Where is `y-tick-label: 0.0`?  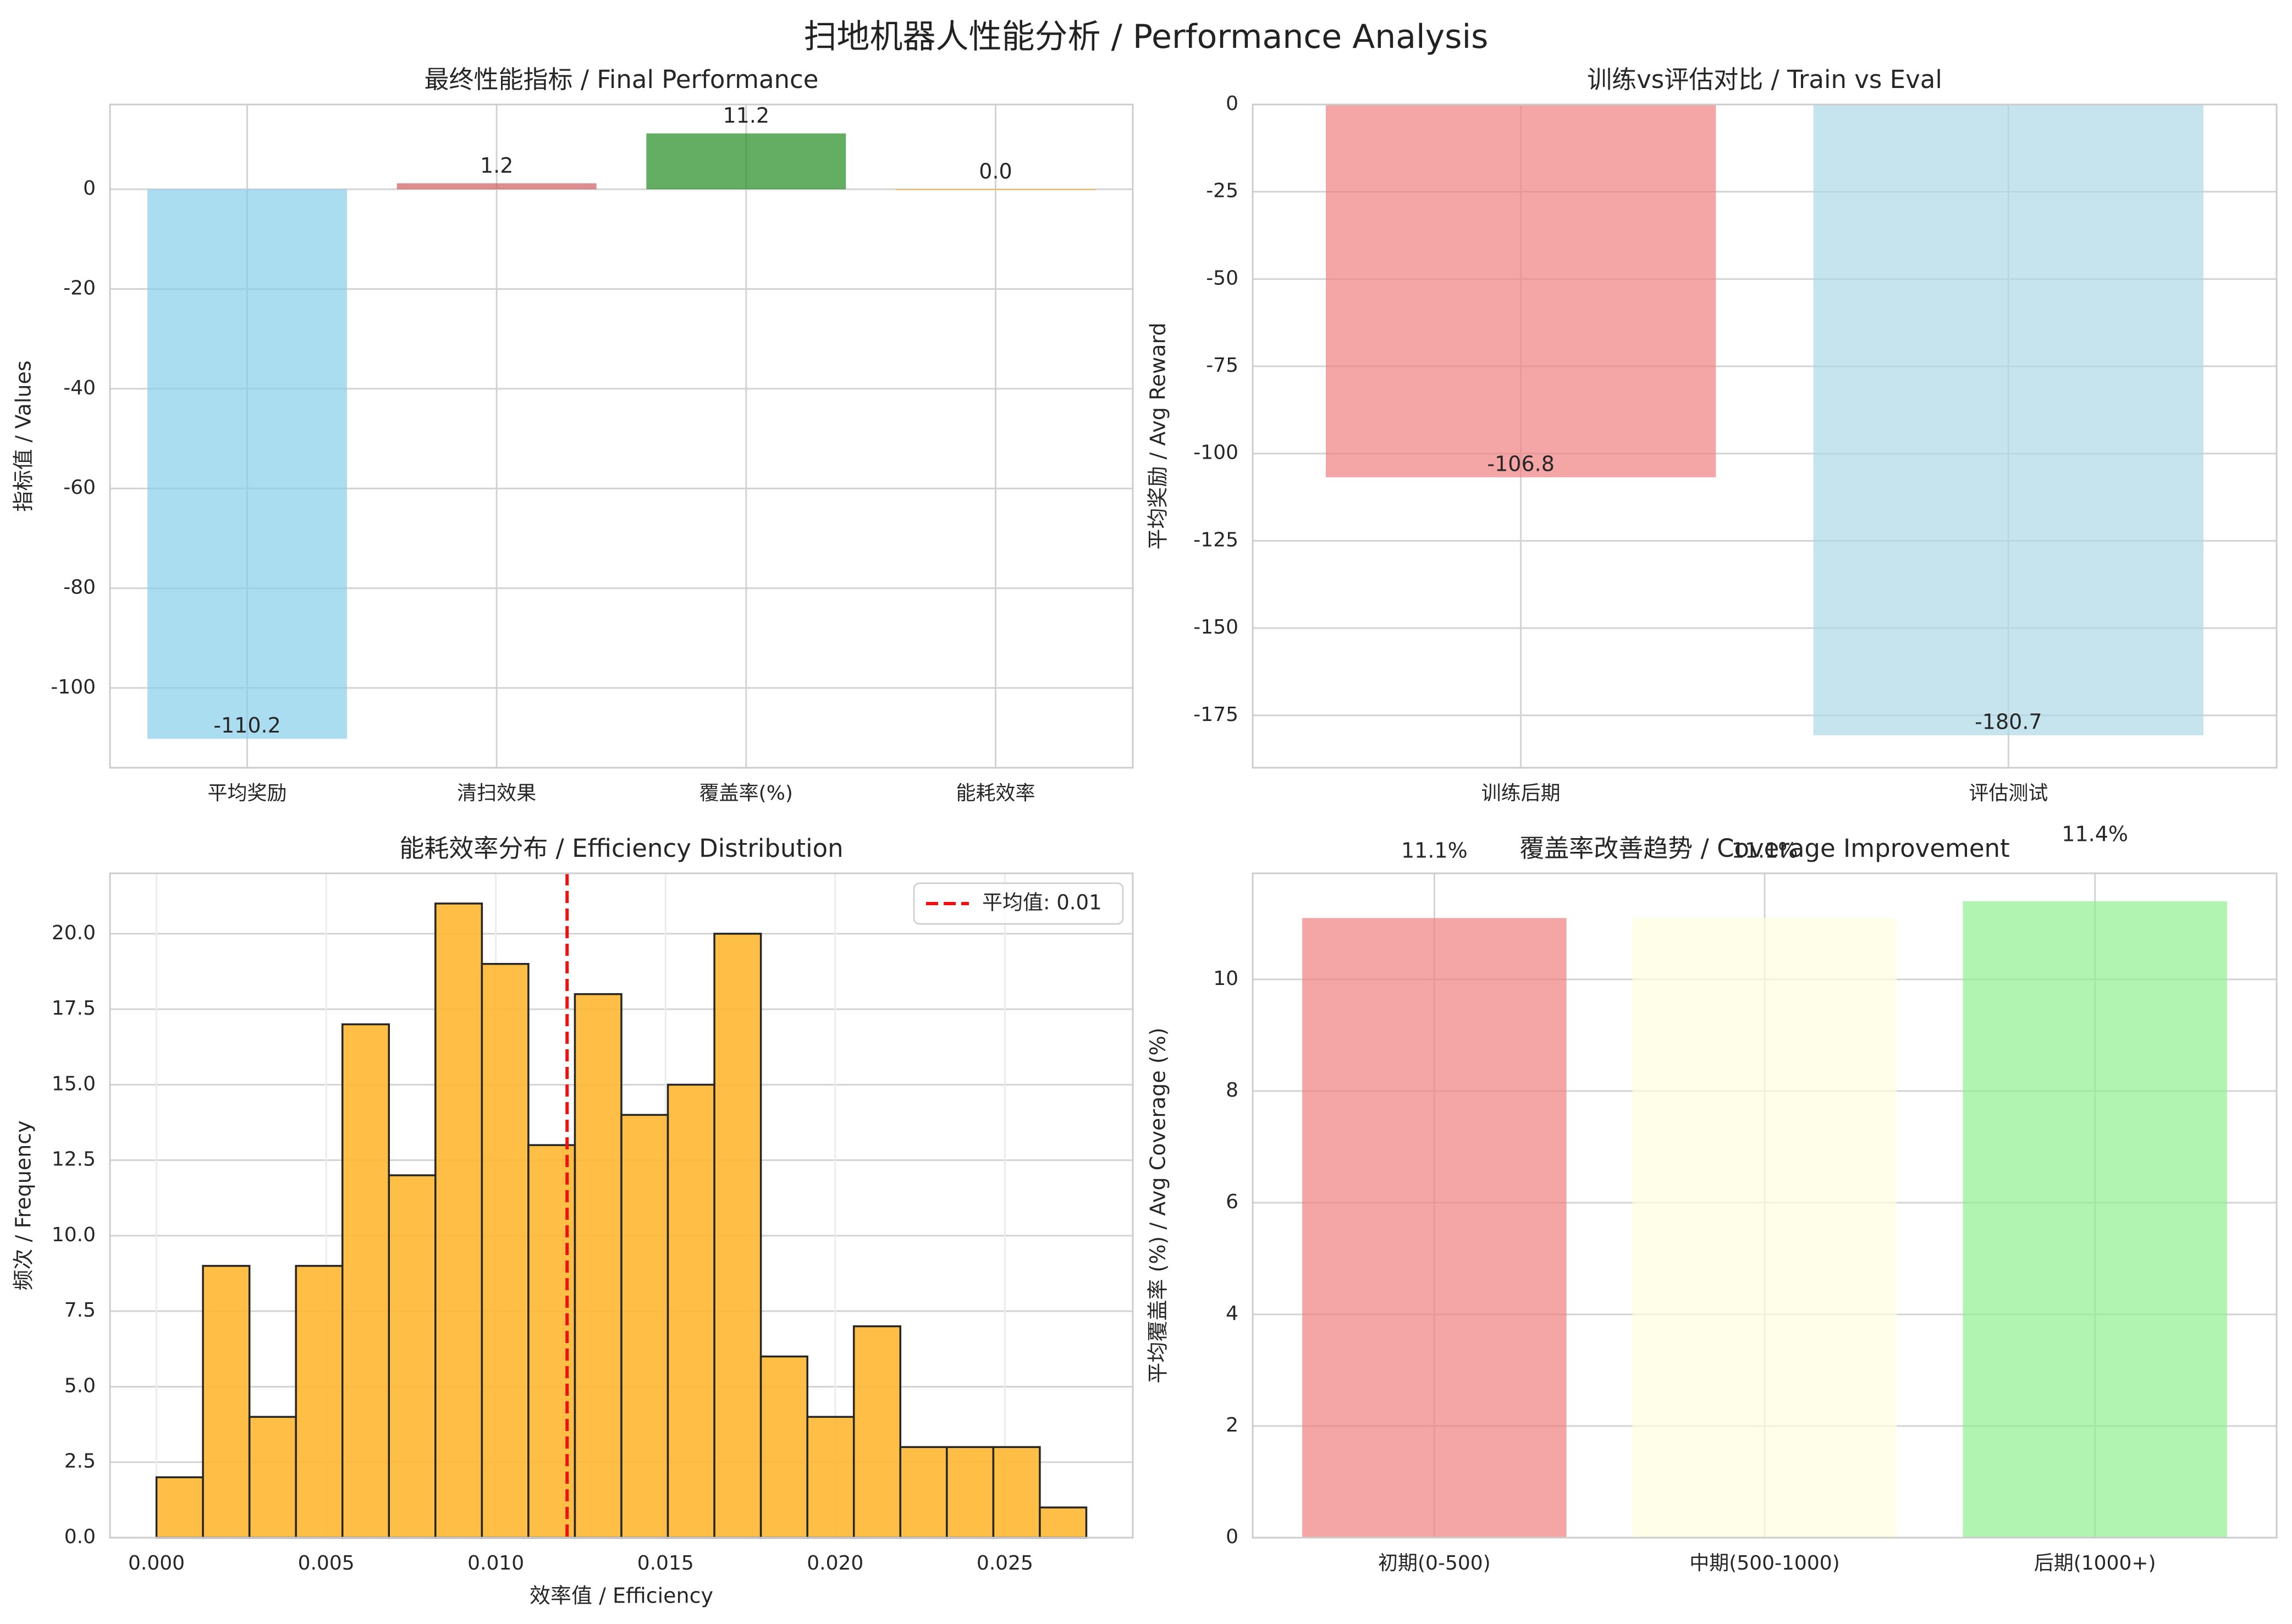
y-tick-label: 0.0 is located at coordinates (80, 1537).